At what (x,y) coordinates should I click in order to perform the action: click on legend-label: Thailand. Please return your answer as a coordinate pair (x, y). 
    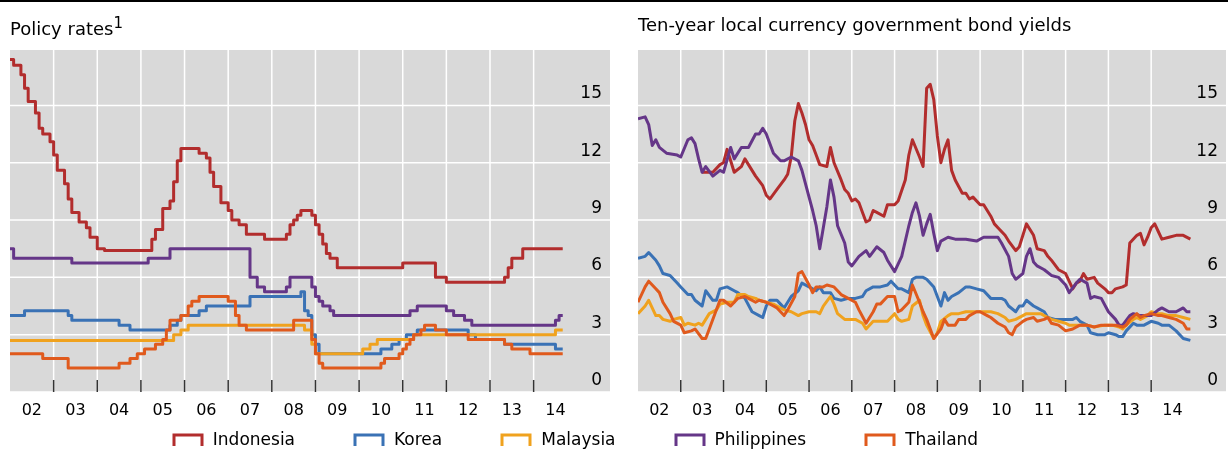
    Looking at the image, I should click on (942, 439).